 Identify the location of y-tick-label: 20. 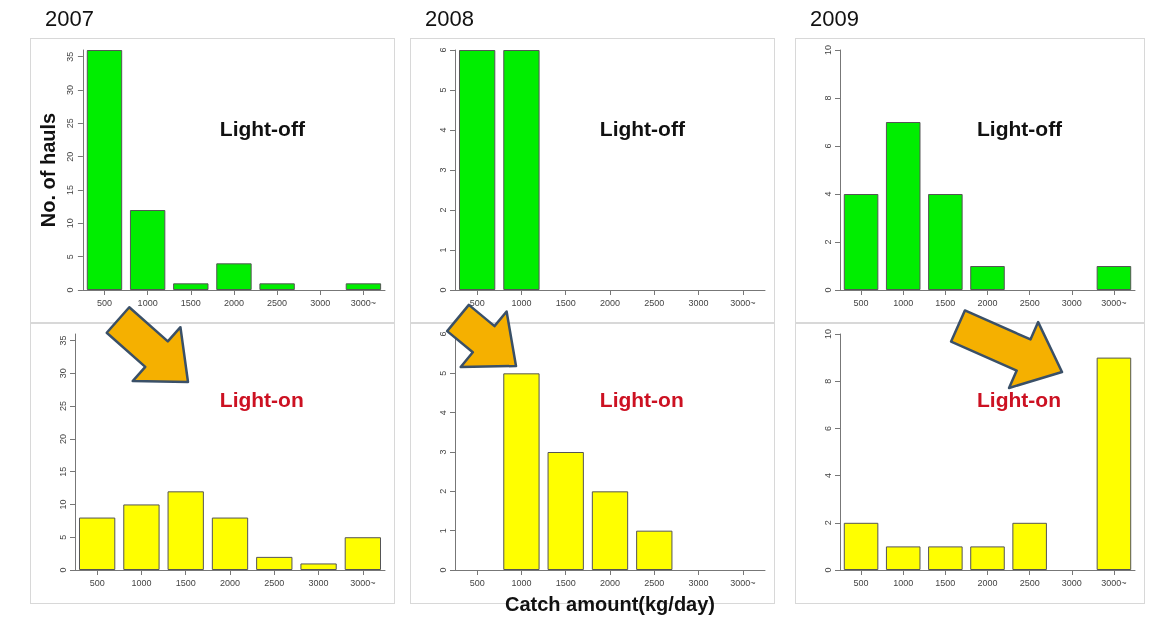
(70, 156).